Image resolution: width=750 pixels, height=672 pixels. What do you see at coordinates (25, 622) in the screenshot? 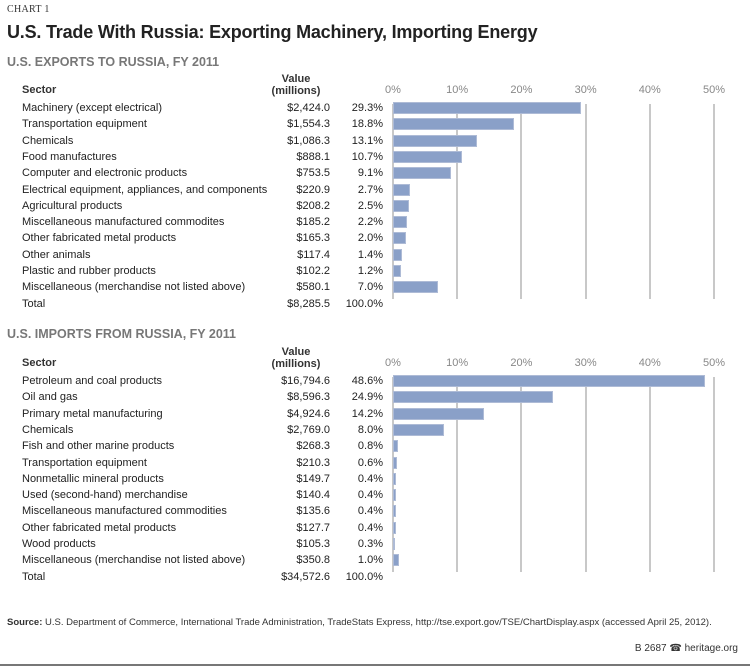
I see `source-label: Source:` at bounding box center [25, 622].